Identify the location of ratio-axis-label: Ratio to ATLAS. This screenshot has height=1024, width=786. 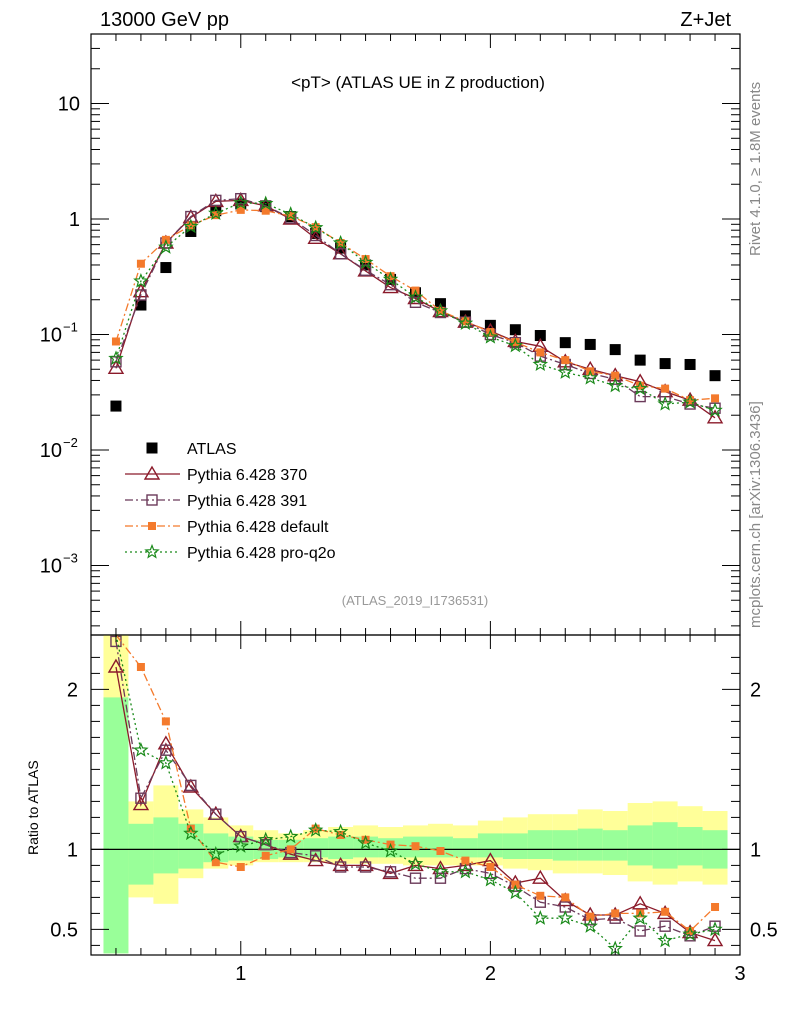
(33, 807).